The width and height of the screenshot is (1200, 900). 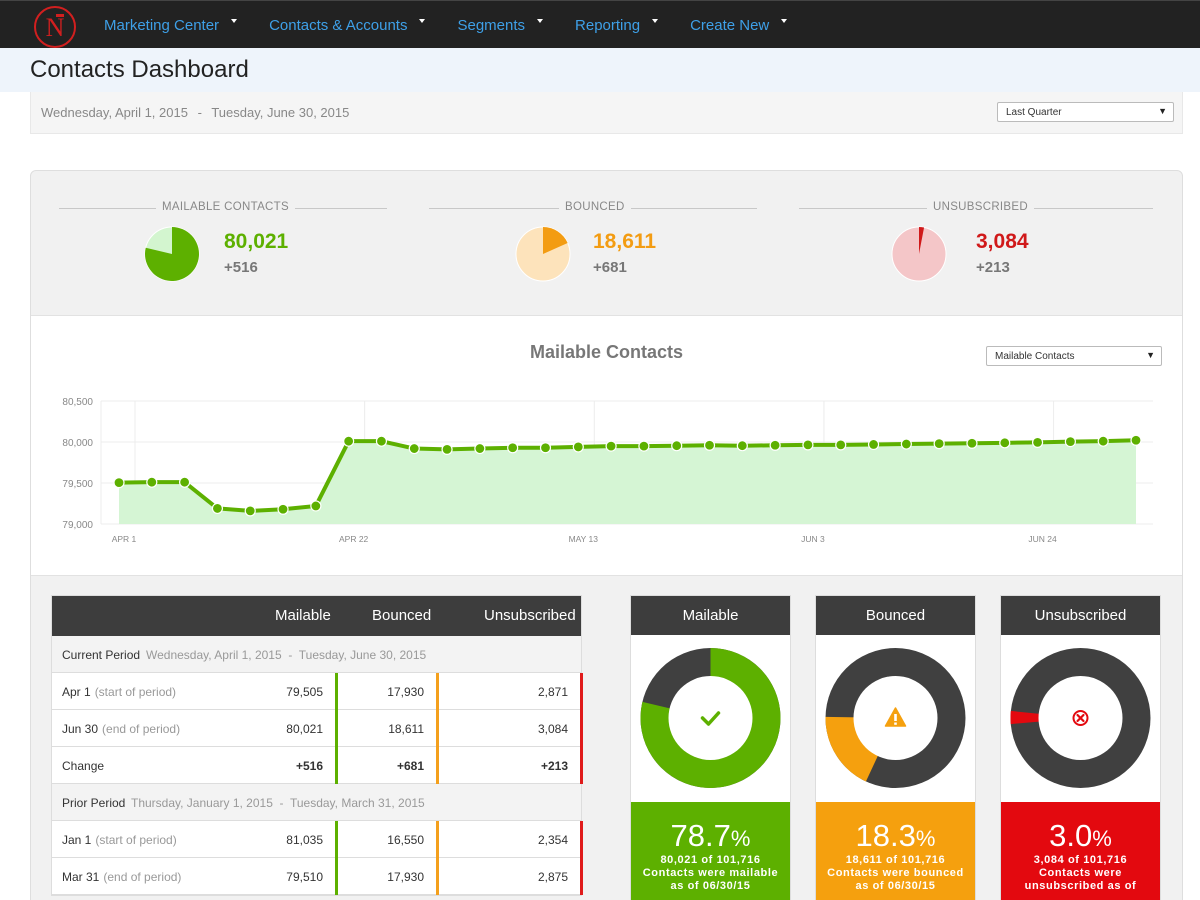 What do you see at coordinates (610, 267) in the screenshot?
I see `stat-delta: +681` at bounding box center [610, 267].